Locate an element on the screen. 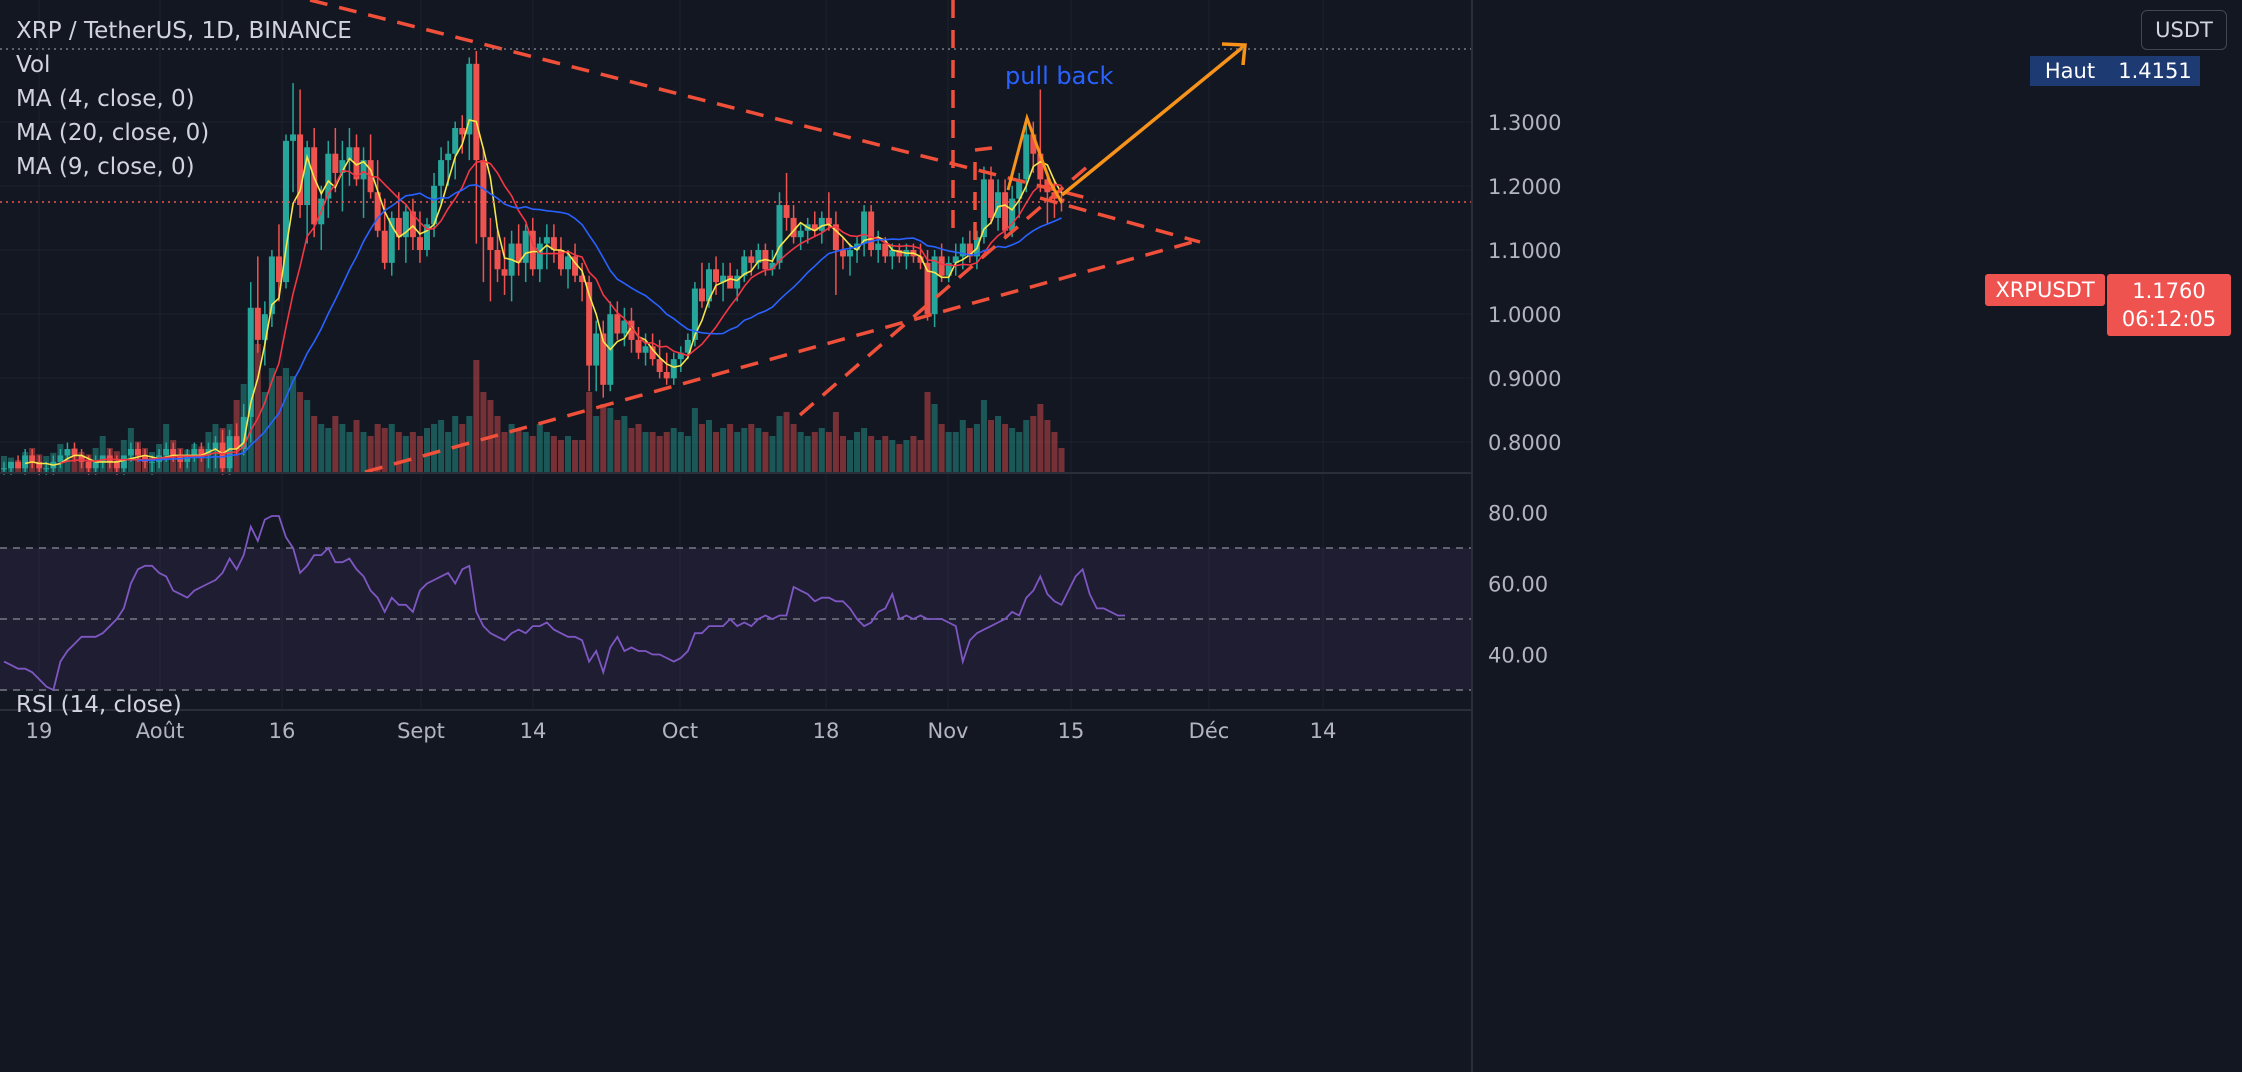 Image resolution: width=2242 pixels, height=1072 pixels. rsi-legend: RSI (14, close) is located at coordinates (99, 705).